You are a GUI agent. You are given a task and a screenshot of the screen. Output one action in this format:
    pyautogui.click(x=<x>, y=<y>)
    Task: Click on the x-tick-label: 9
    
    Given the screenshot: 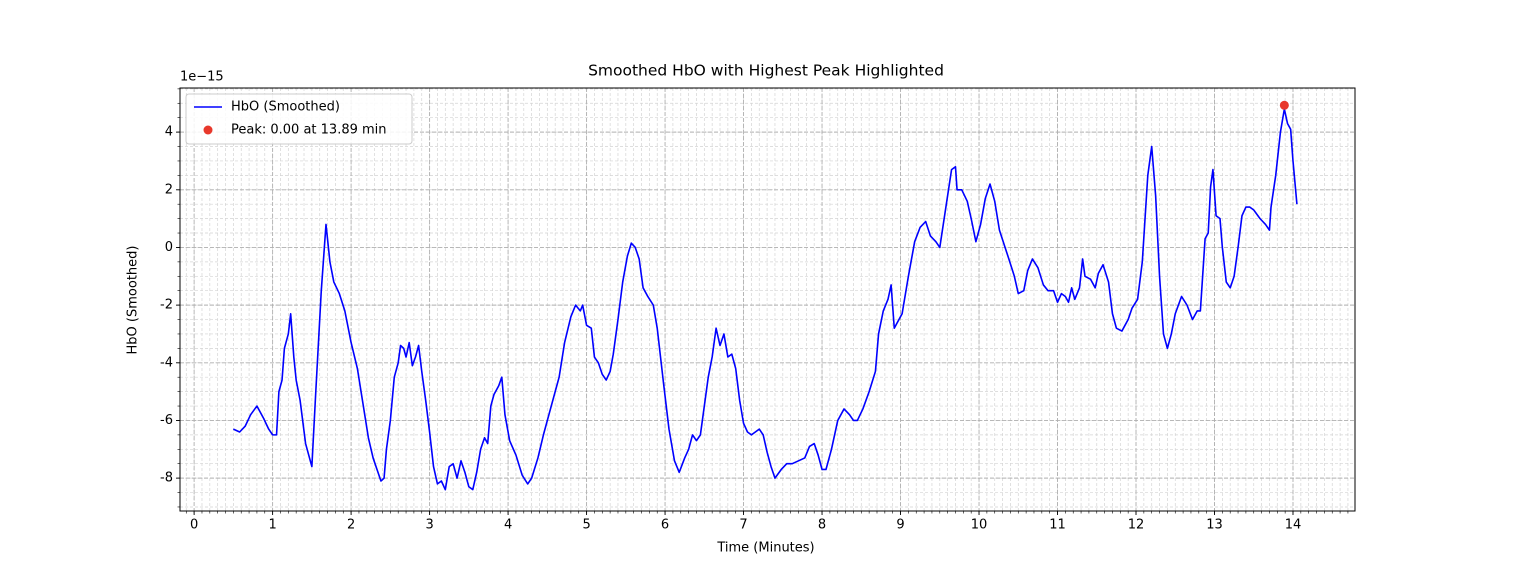 What is the action you would take?
    pyautogui.click(x=900, y=525)
    